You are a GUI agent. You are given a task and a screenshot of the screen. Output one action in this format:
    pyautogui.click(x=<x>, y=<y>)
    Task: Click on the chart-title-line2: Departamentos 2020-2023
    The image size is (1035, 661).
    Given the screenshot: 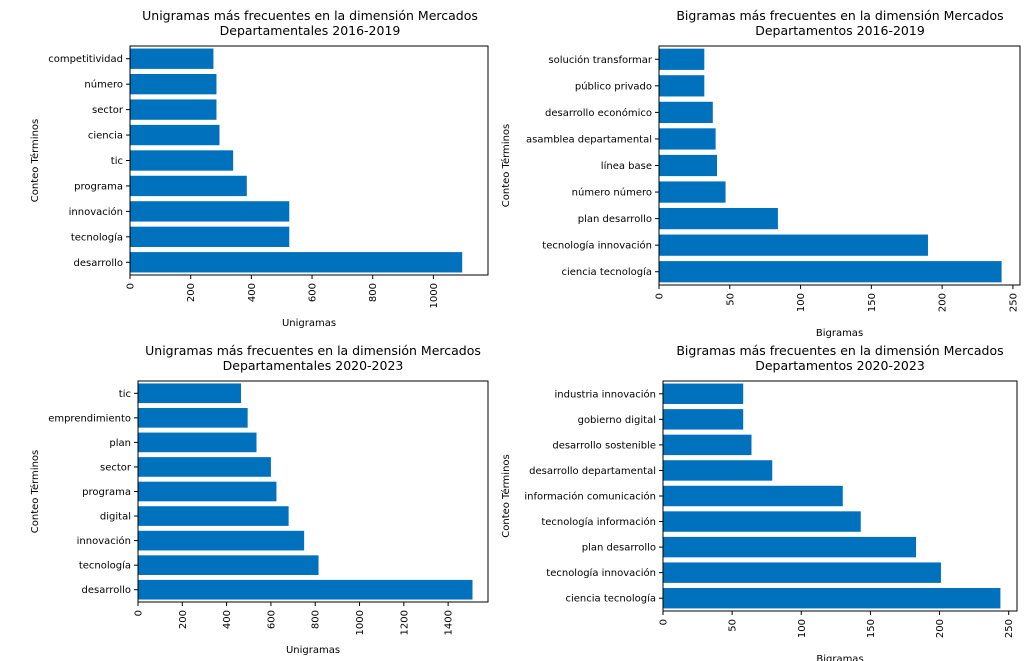 What is the action you would take?
    pyautogui.click(x=840, y=365)
    